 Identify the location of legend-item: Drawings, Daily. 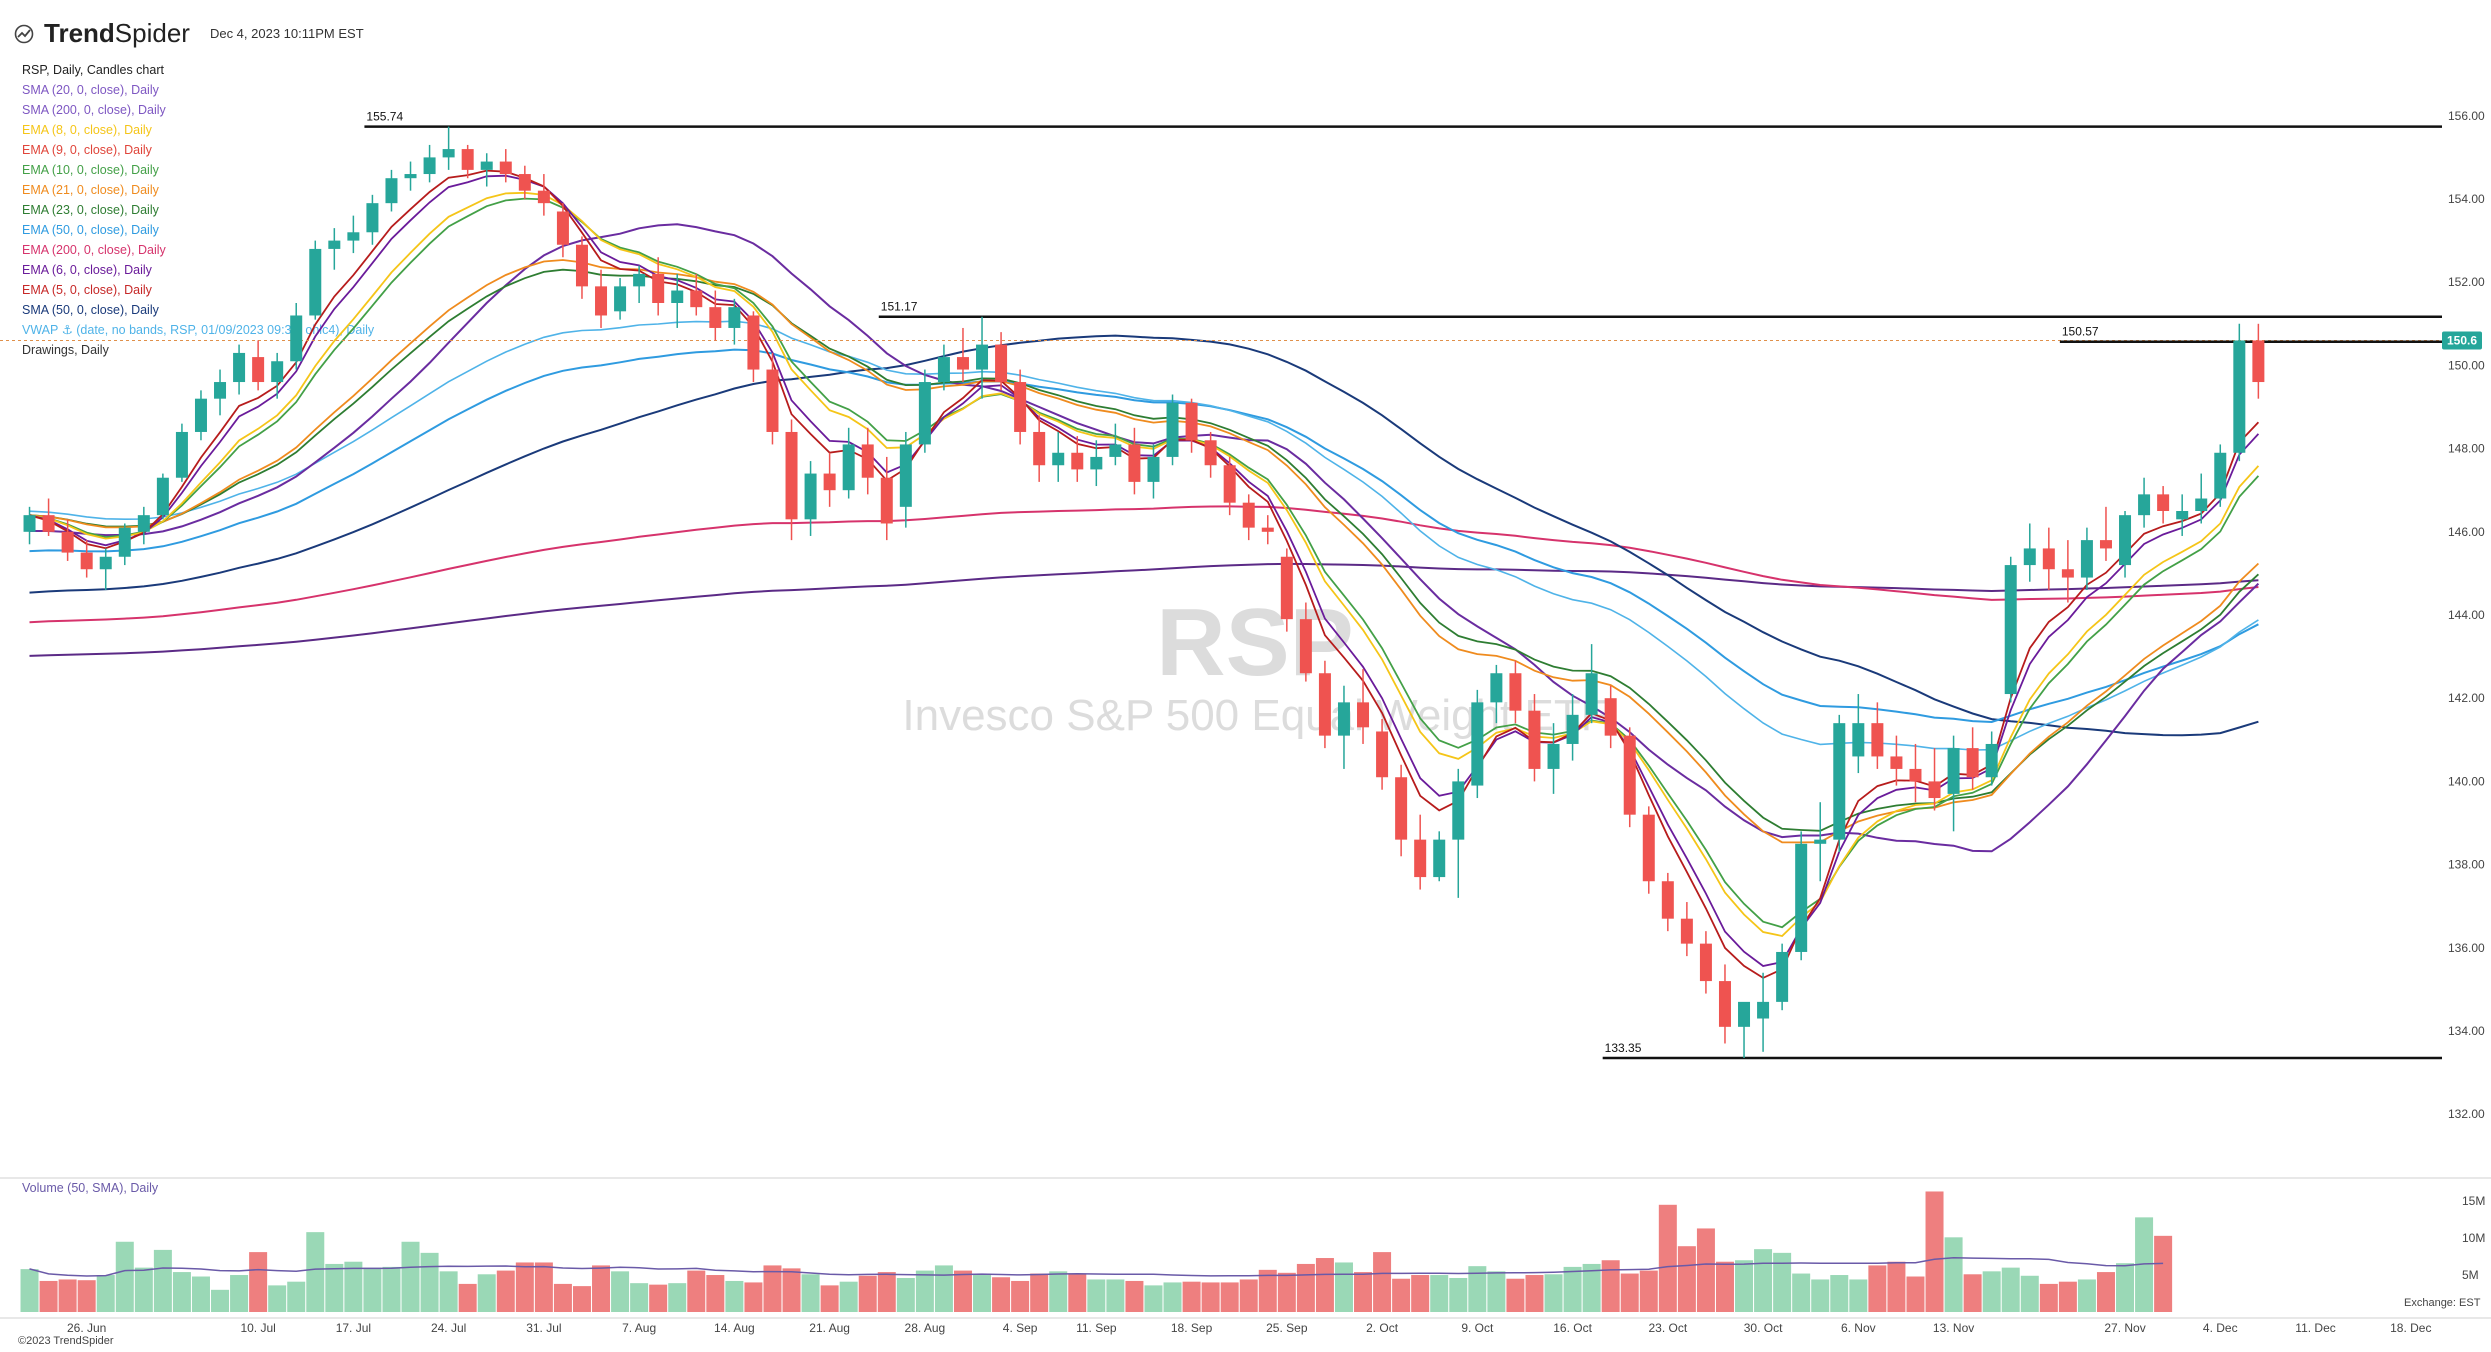
(65, 350).